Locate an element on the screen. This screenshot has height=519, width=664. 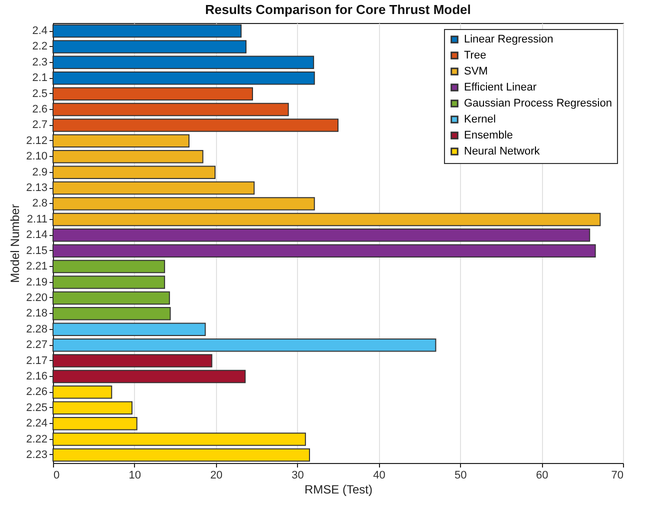
legend-label: Tree is located at coordinates (475, 56).